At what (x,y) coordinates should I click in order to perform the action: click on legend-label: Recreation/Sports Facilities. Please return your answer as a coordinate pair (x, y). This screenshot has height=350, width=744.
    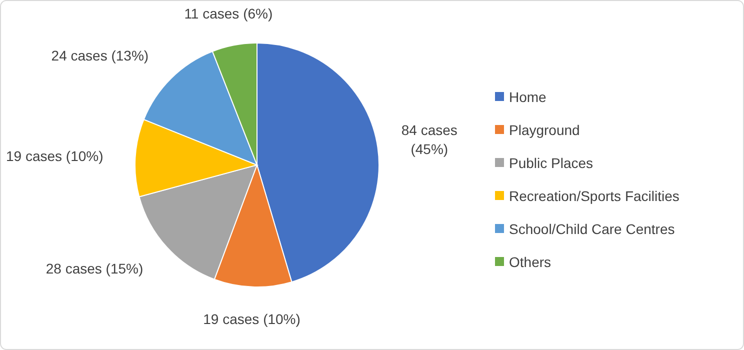
    Looking at the image, I should click on (594, 196).